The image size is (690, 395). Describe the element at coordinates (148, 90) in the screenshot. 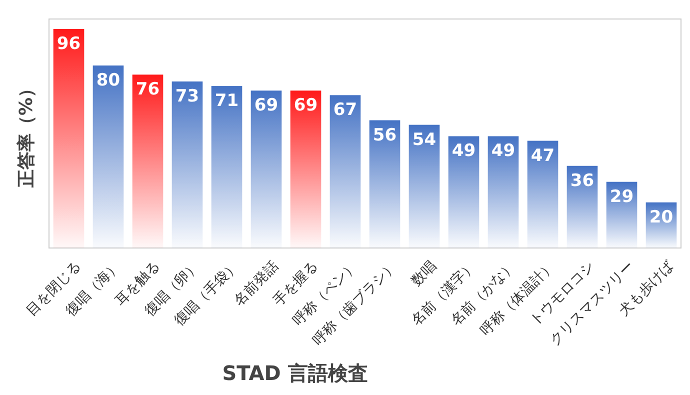

I see `data-label: 76` at that location.